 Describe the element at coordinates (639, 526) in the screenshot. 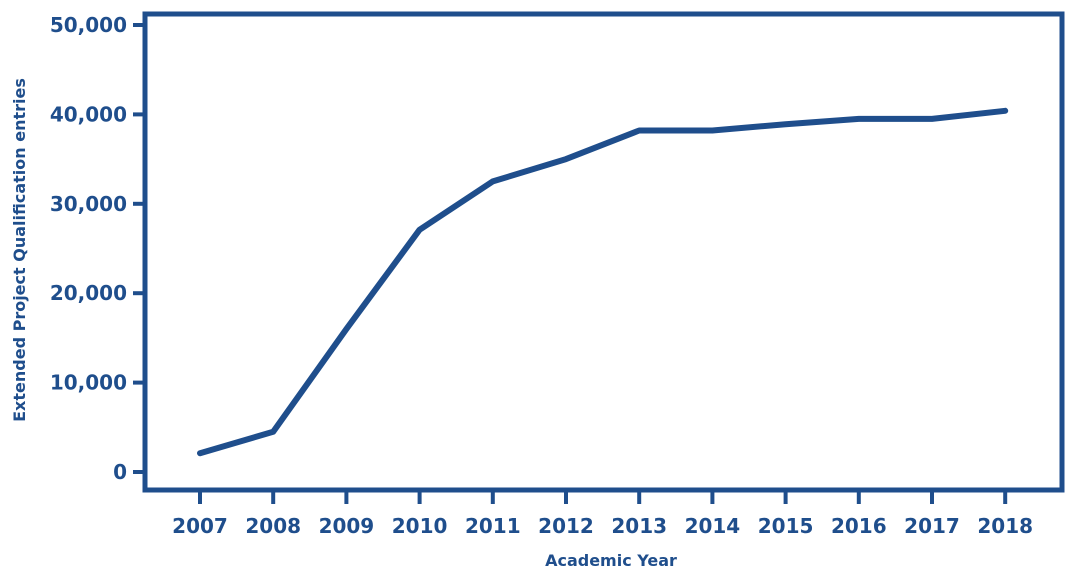

I see `x-tick-label: 2013` at that location.